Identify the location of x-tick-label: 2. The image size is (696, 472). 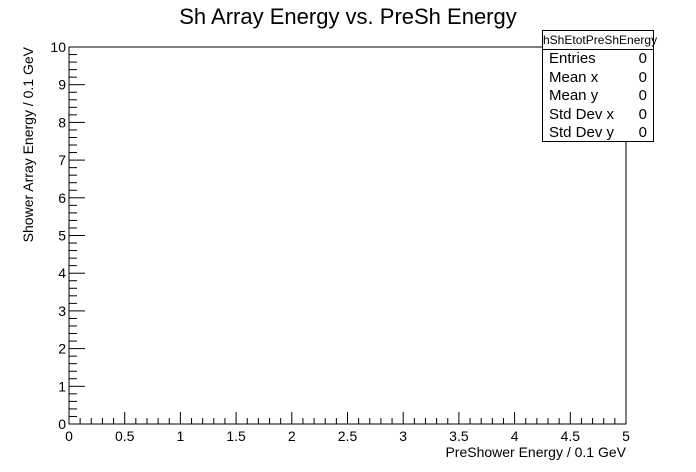
(292, 436).